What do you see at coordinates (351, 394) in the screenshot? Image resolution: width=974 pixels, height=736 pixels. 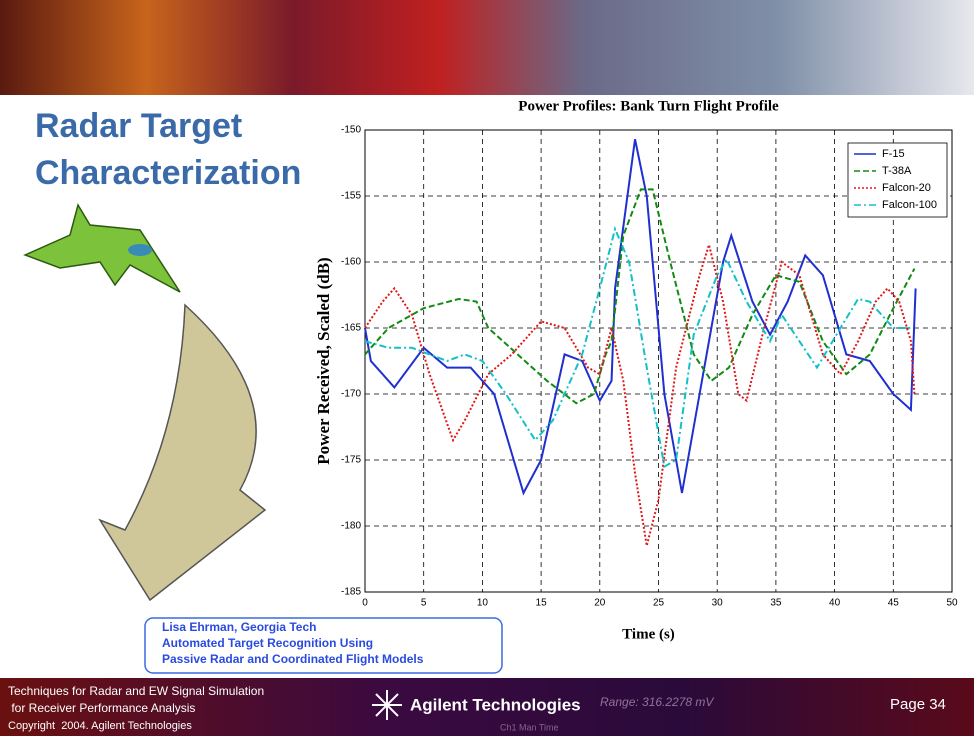 I see `y-tick-label: -170` at bounding box center [351, 394].